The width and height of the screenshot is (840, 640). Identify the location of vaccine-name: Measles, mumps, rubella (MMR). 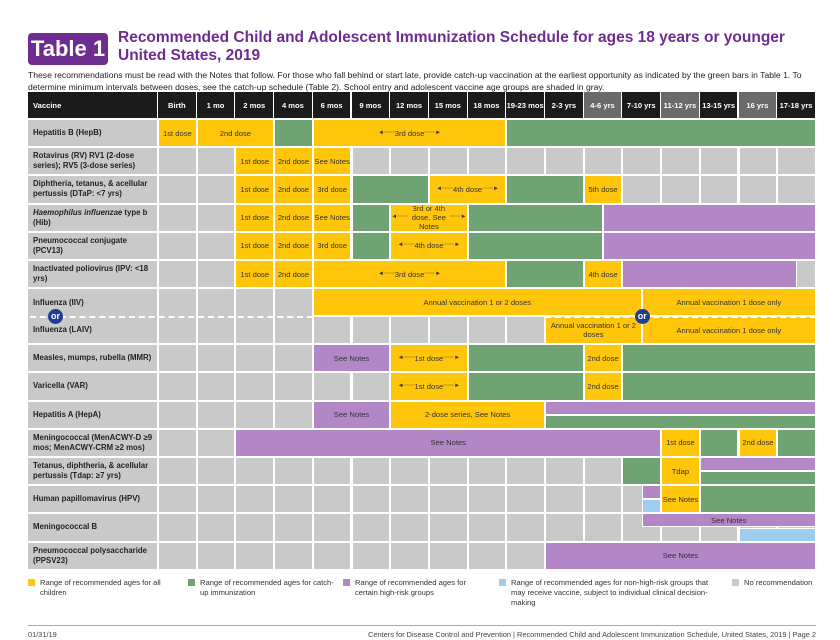
(92, 358).